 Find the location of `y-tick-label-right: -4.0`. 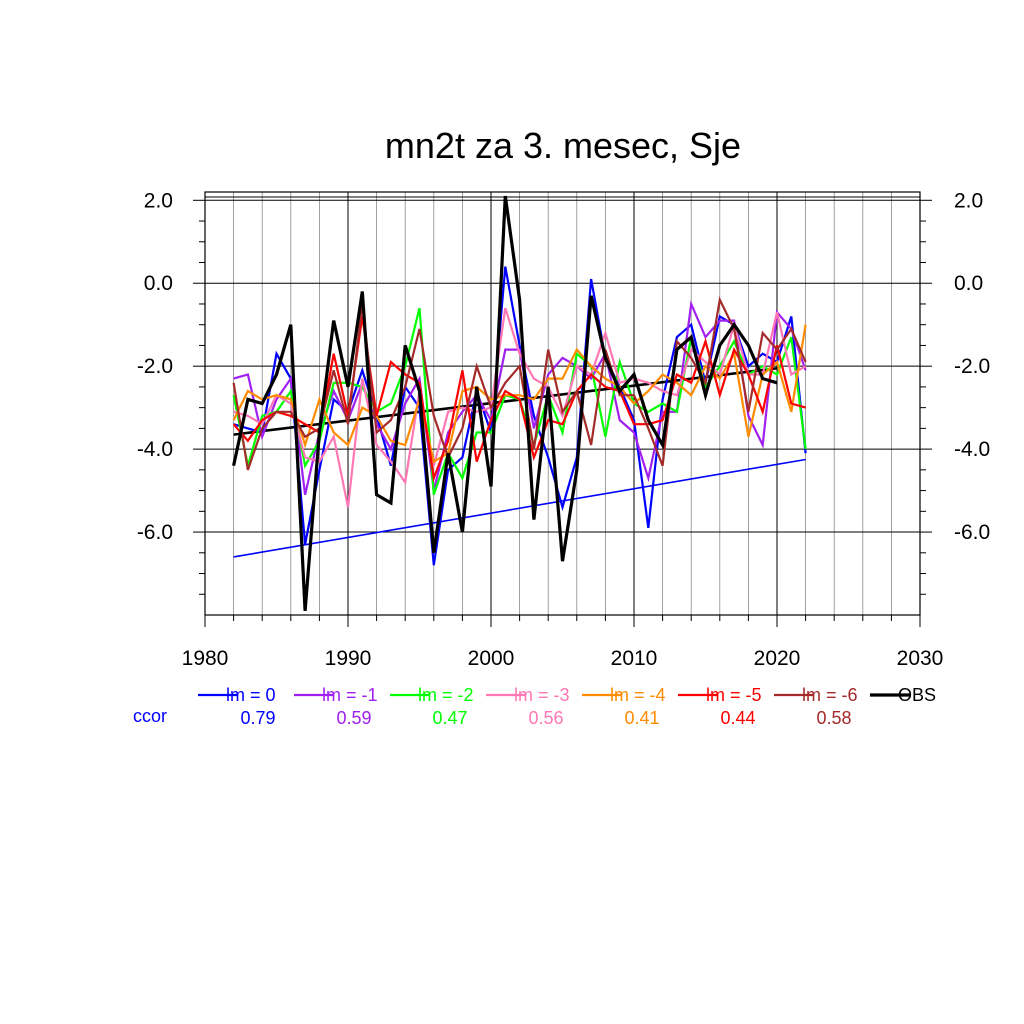

y-tick-label-right: -4.0 is located at coordinates (972, 449).